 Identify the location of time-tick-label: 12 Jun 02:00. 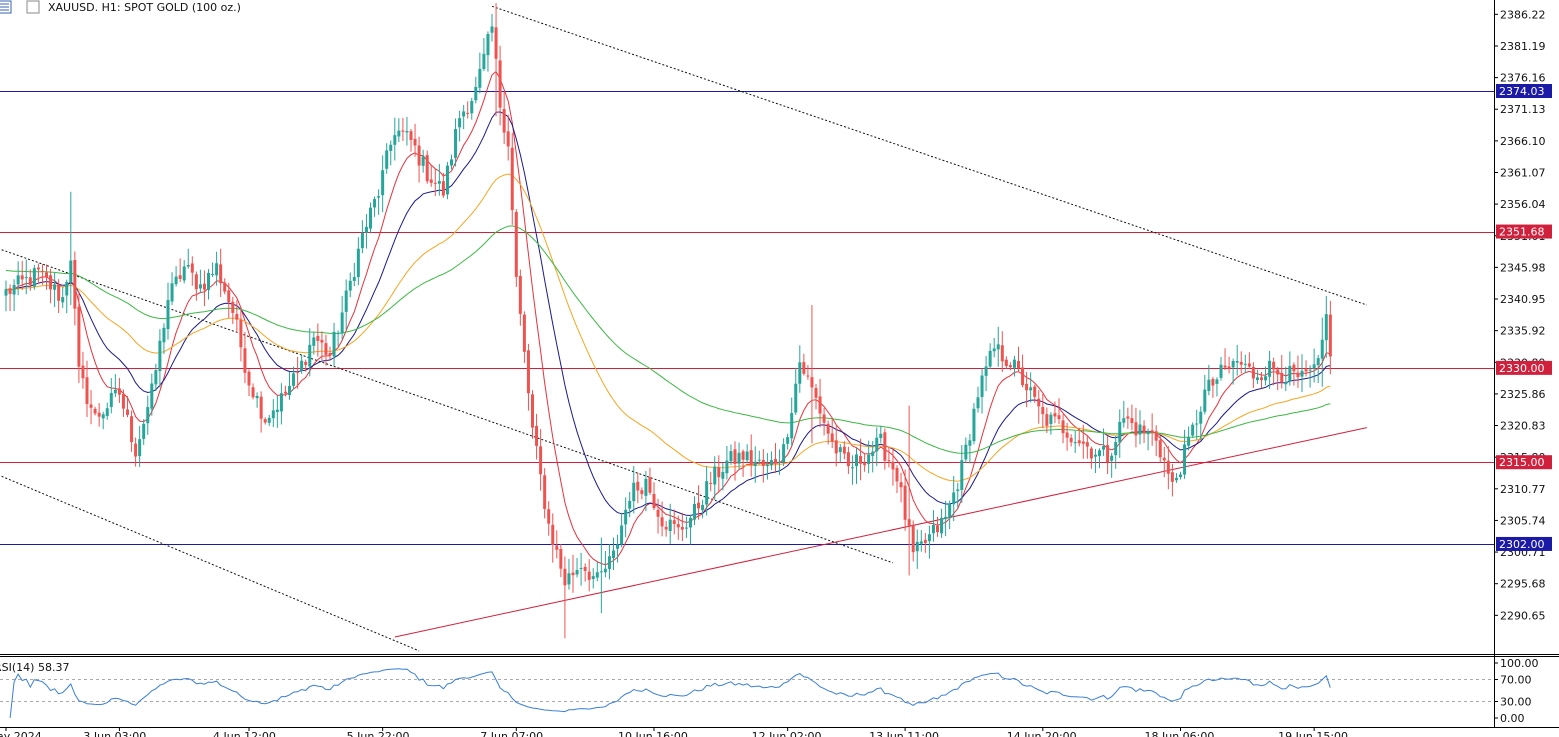
(787, 733).